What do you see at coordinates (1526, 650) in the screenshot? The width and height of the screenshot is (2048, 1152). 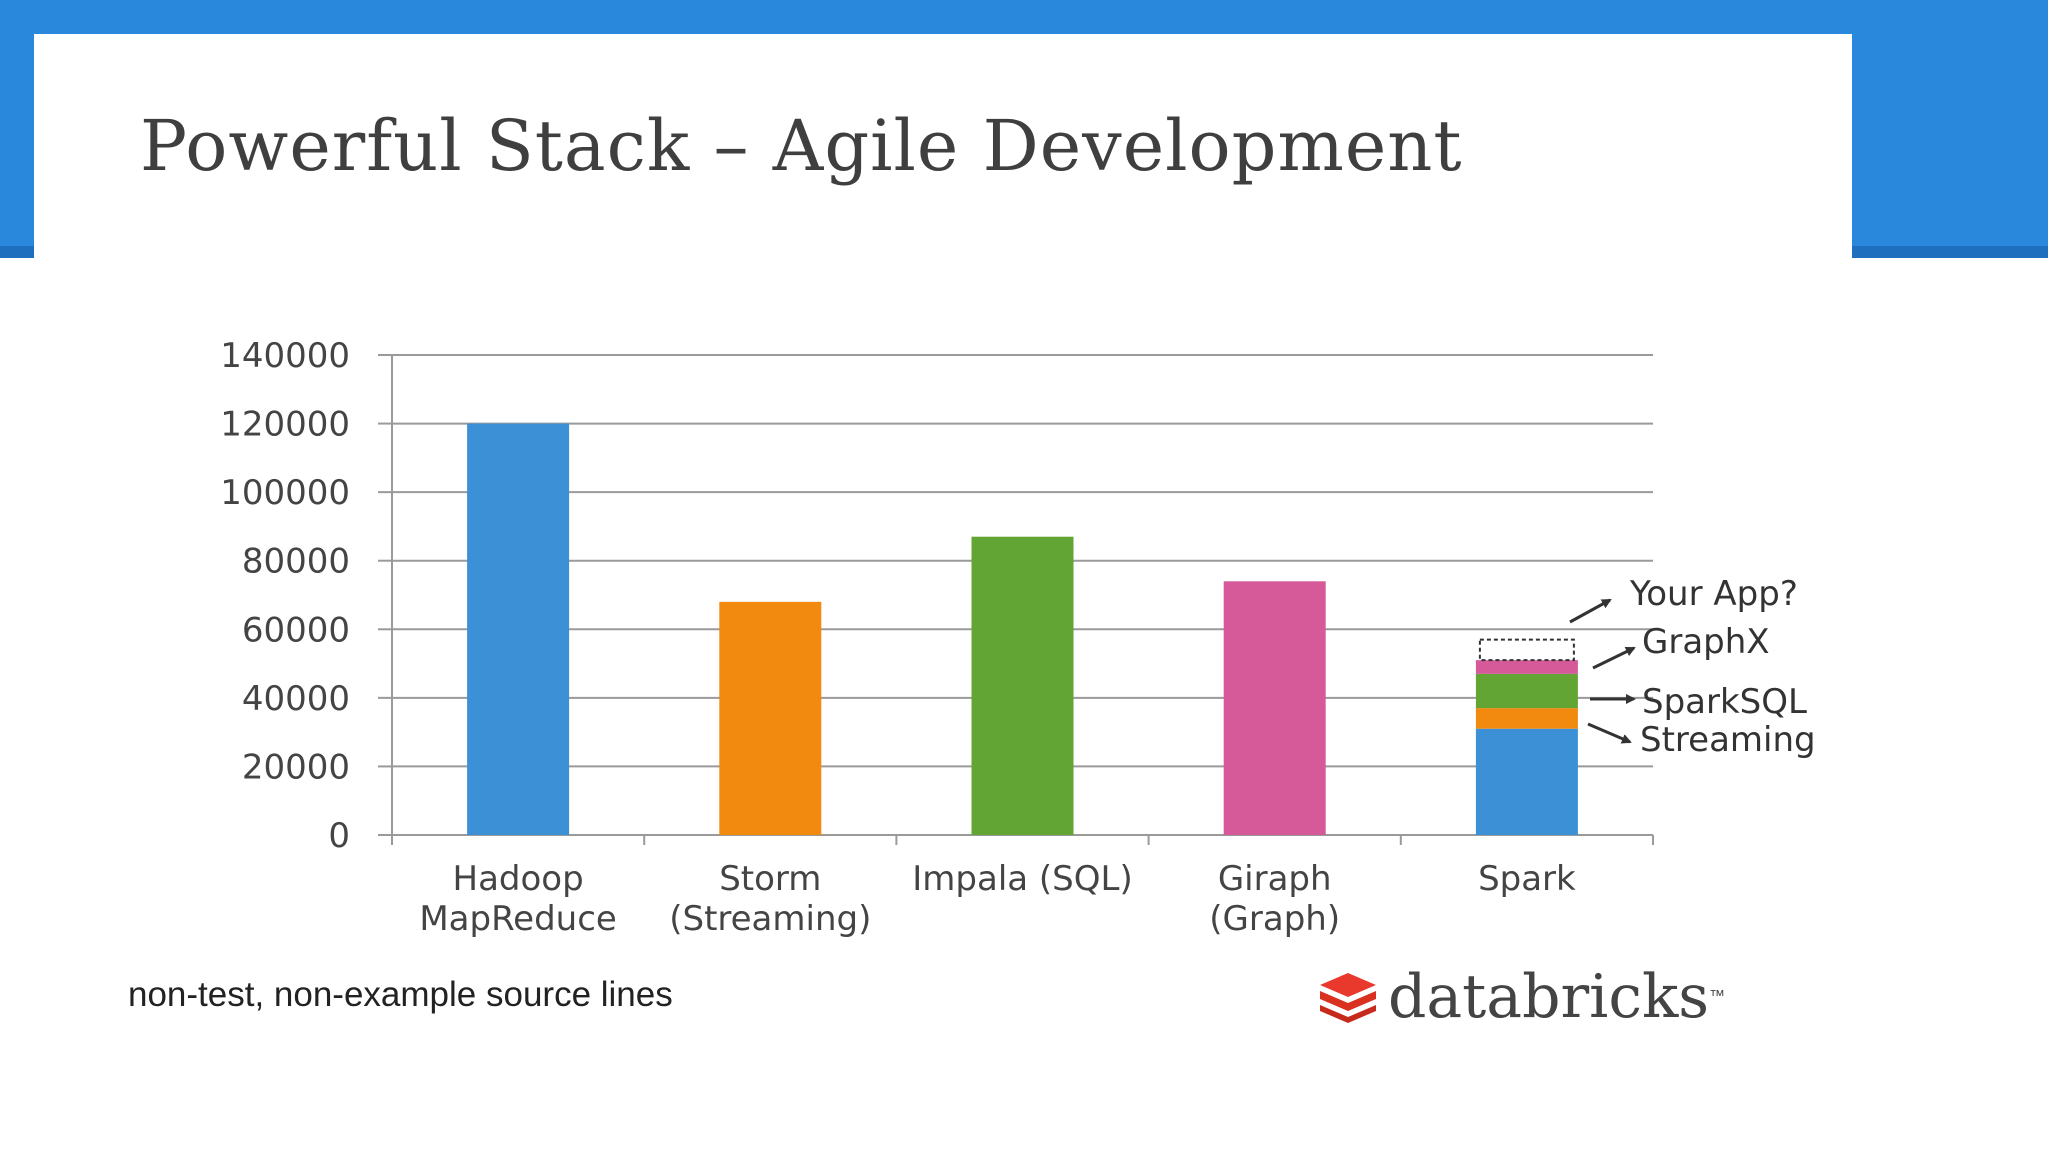 I see `stack-segment-placeholder` at bounding box center [1526, 650].